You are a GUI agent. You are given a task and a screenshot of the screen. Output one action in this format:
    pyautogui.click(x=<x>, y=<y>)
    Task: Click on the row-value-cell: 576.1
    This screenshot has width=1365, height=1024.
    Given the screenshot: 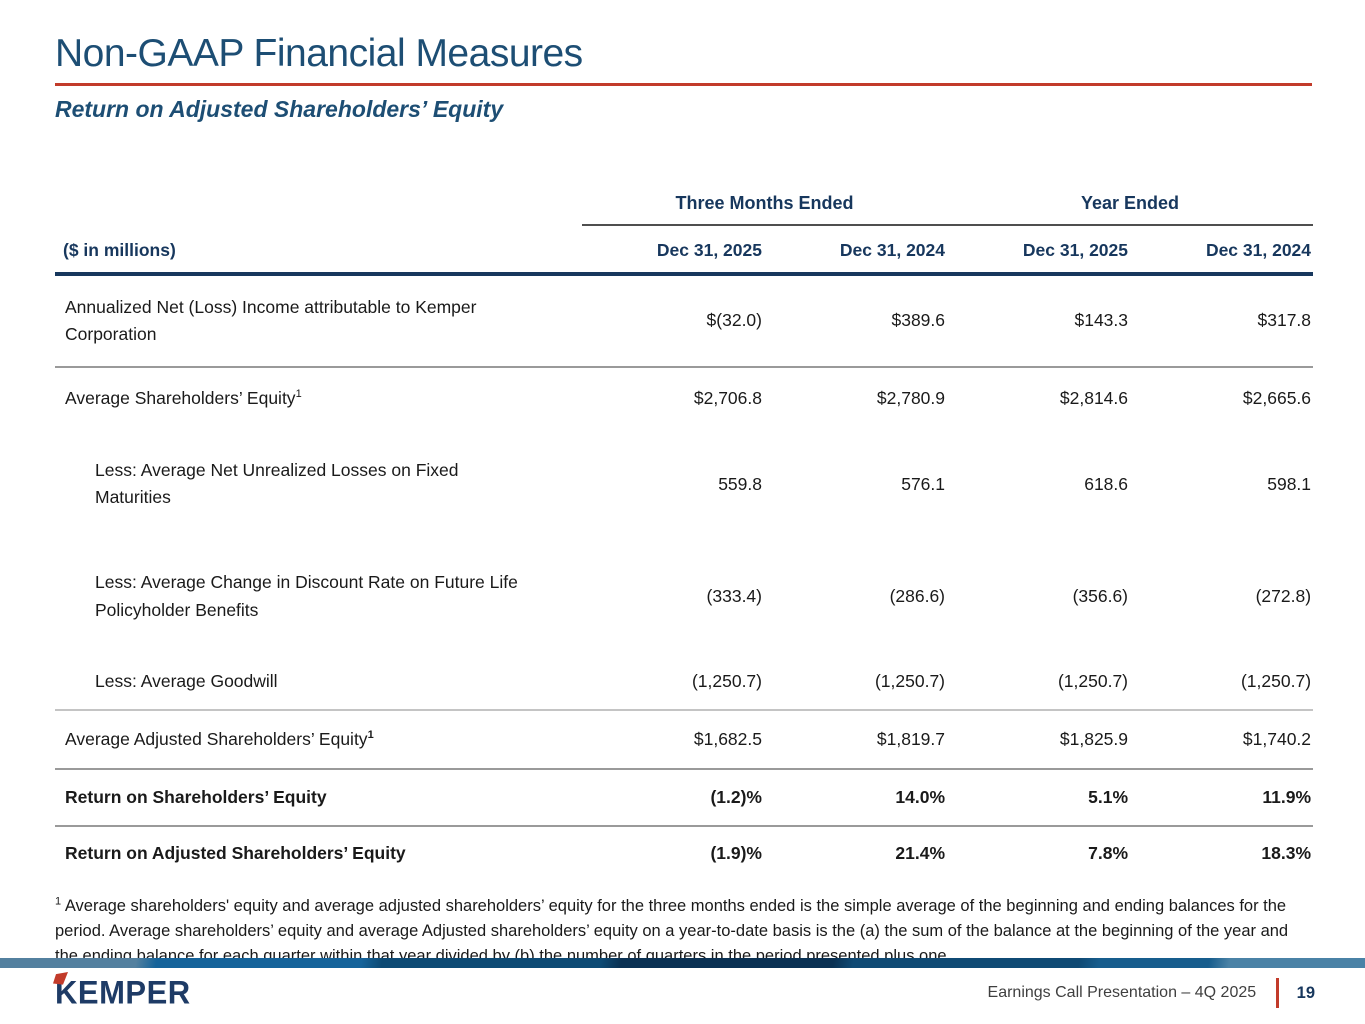 What is the action you would take?
    pyautogui.click(x=923, y=483)
    